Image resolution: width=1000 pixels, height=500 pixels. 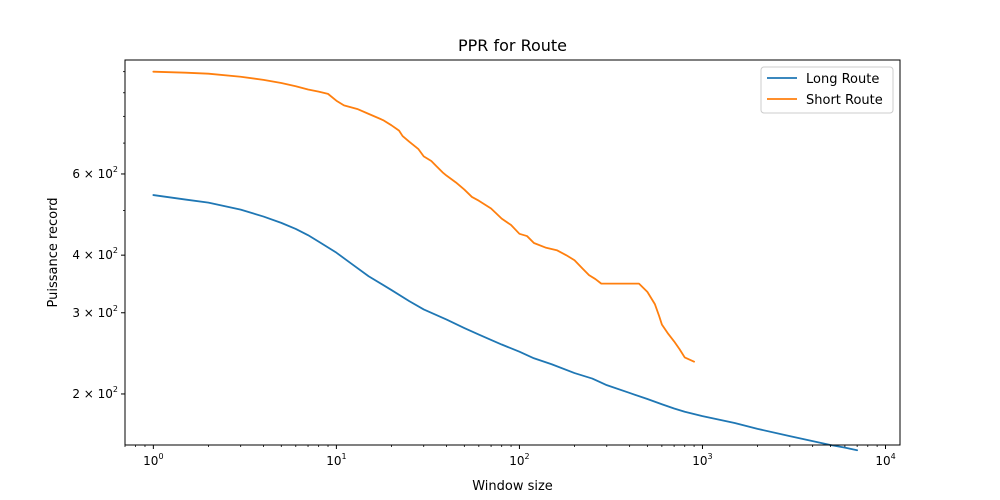 I want to click on y-tick-label: 6 × 102, so click(x=95, y=173).